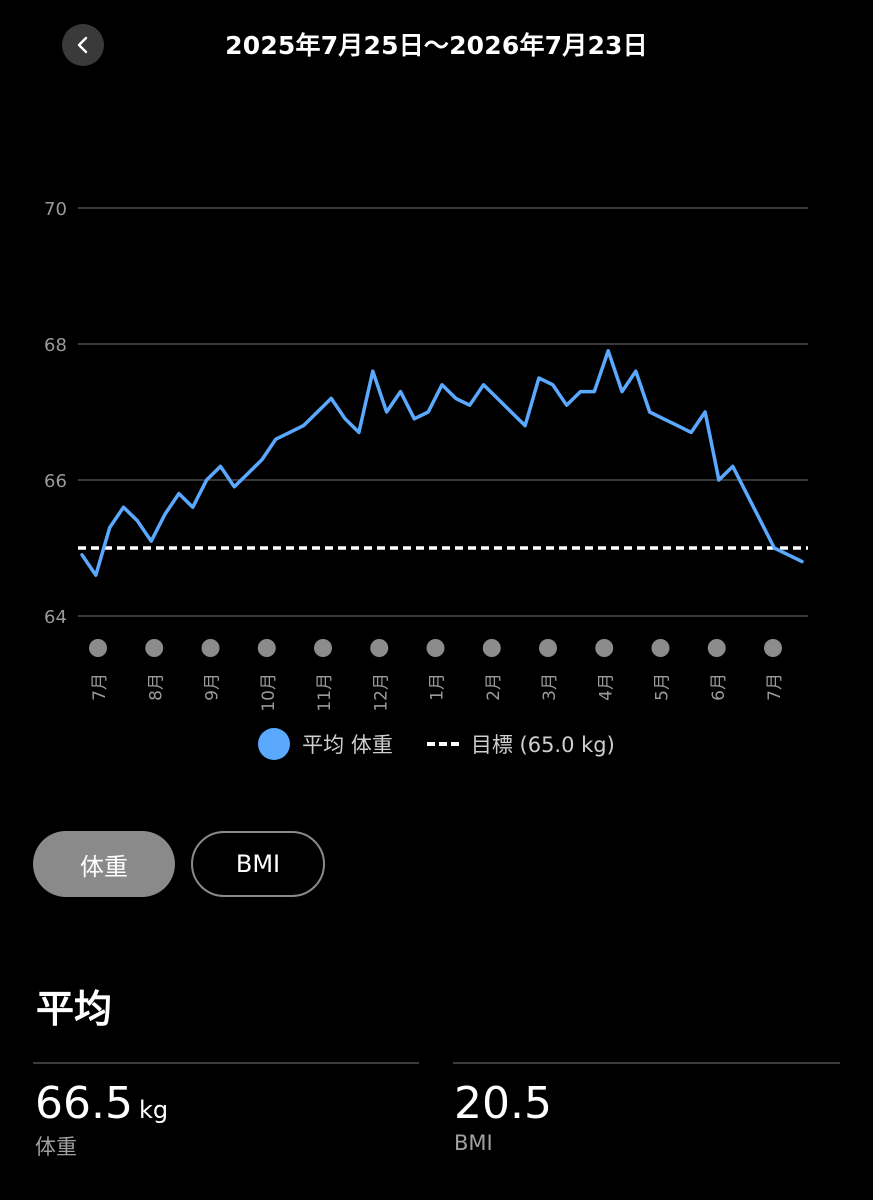  What do you see at coordinates (381, 692) in the screenshot?
I see `x-tick-label: 12月` at bounding box center [381, 692].